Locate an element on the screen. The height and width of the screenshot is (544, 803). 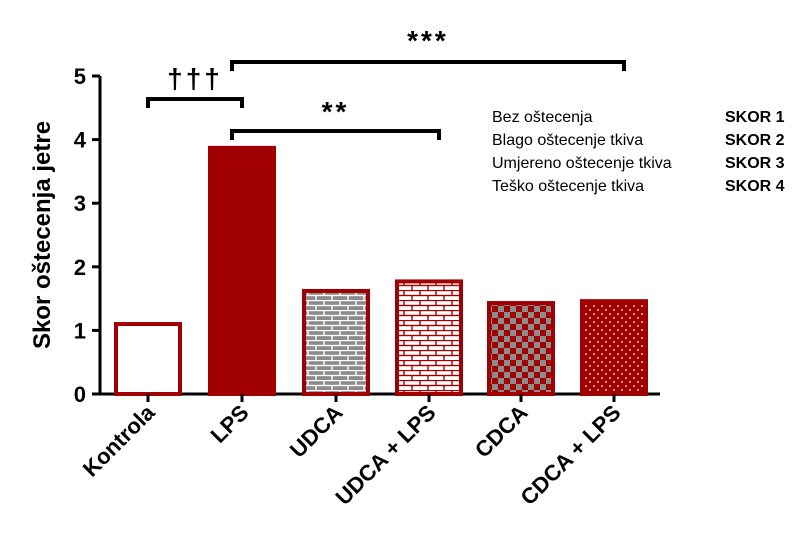
x-tick-label: UDCA is located at coordinates (316, 431).